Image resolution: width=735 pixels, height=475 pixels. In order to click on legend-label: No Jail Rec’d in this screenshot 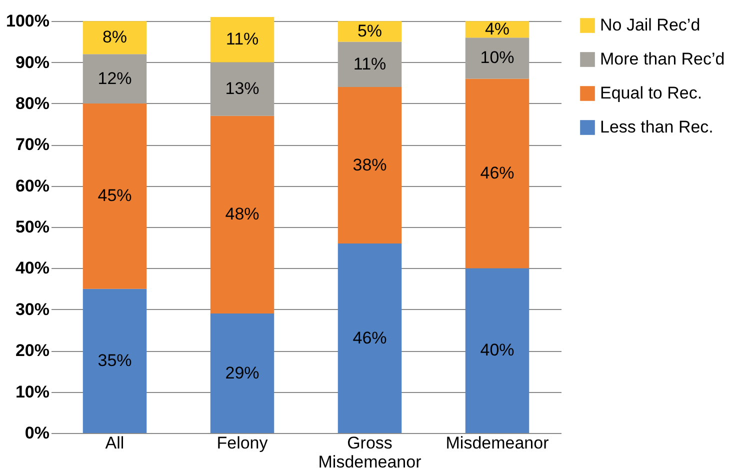, I will do `click(650, 25)`.